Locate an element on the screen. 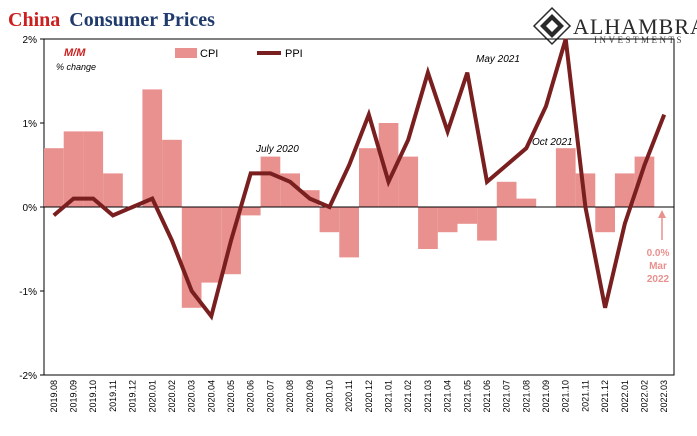  mar-2022-note: 0.0% Mar 2022 is located at coordinates (658, 247).